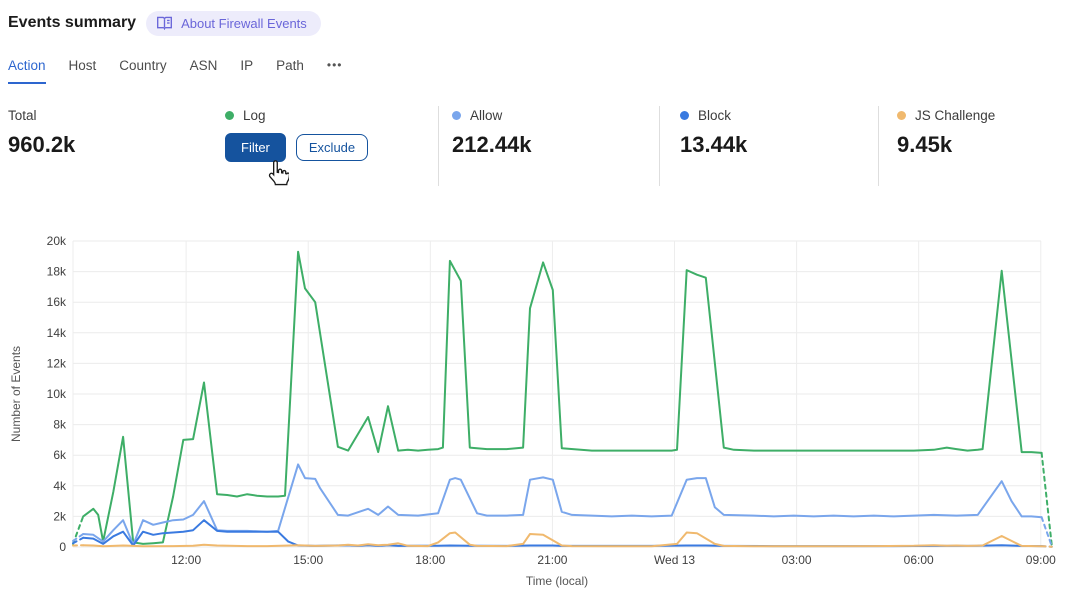 This screenshot has height=598, width=1068. What do you see at coordinates (955, 115) in the screenshot?
I see `stat-js-challenge-label: JS Challenge` at bounding box center [955, 115].